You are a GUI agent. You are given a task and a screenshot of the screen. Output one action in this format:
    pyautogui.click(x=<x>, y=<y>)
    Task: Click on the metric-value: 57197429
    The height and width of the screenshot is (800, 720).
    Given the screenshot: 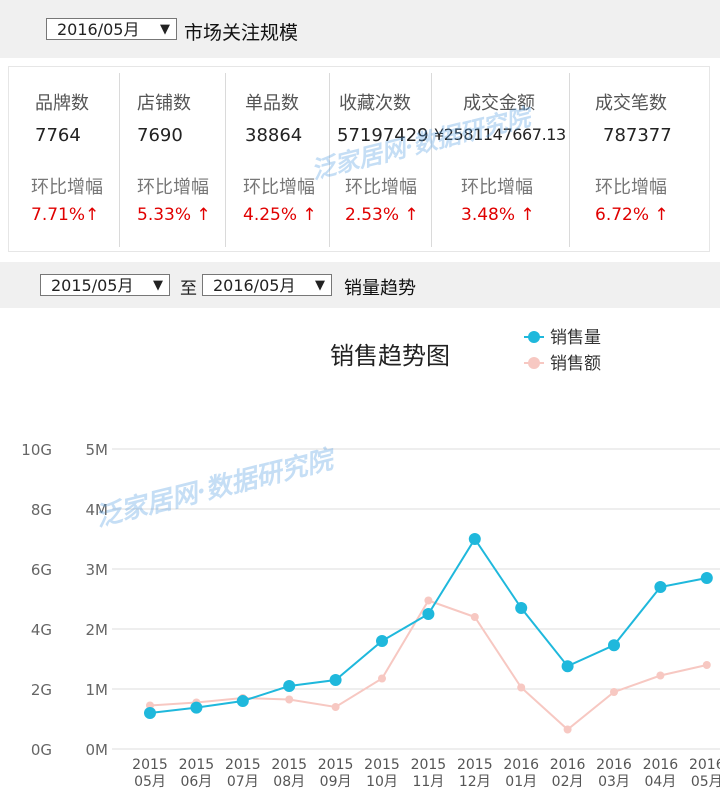 What is the action you would take?
    pyautogui.click(x=383, y=135)
    